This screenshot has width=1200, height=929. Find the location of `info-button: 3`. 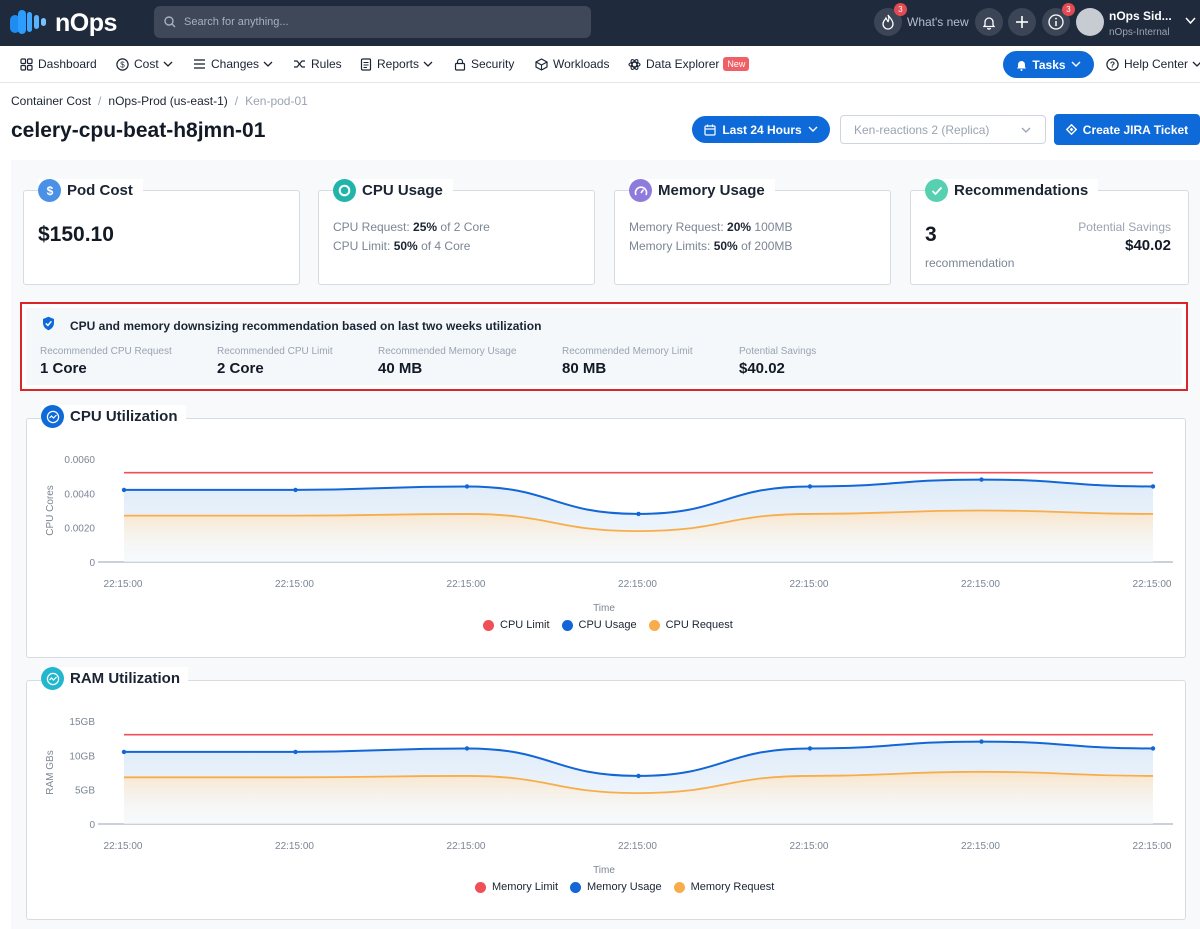

info-button: 3 is located at coordinates (1058, 19).